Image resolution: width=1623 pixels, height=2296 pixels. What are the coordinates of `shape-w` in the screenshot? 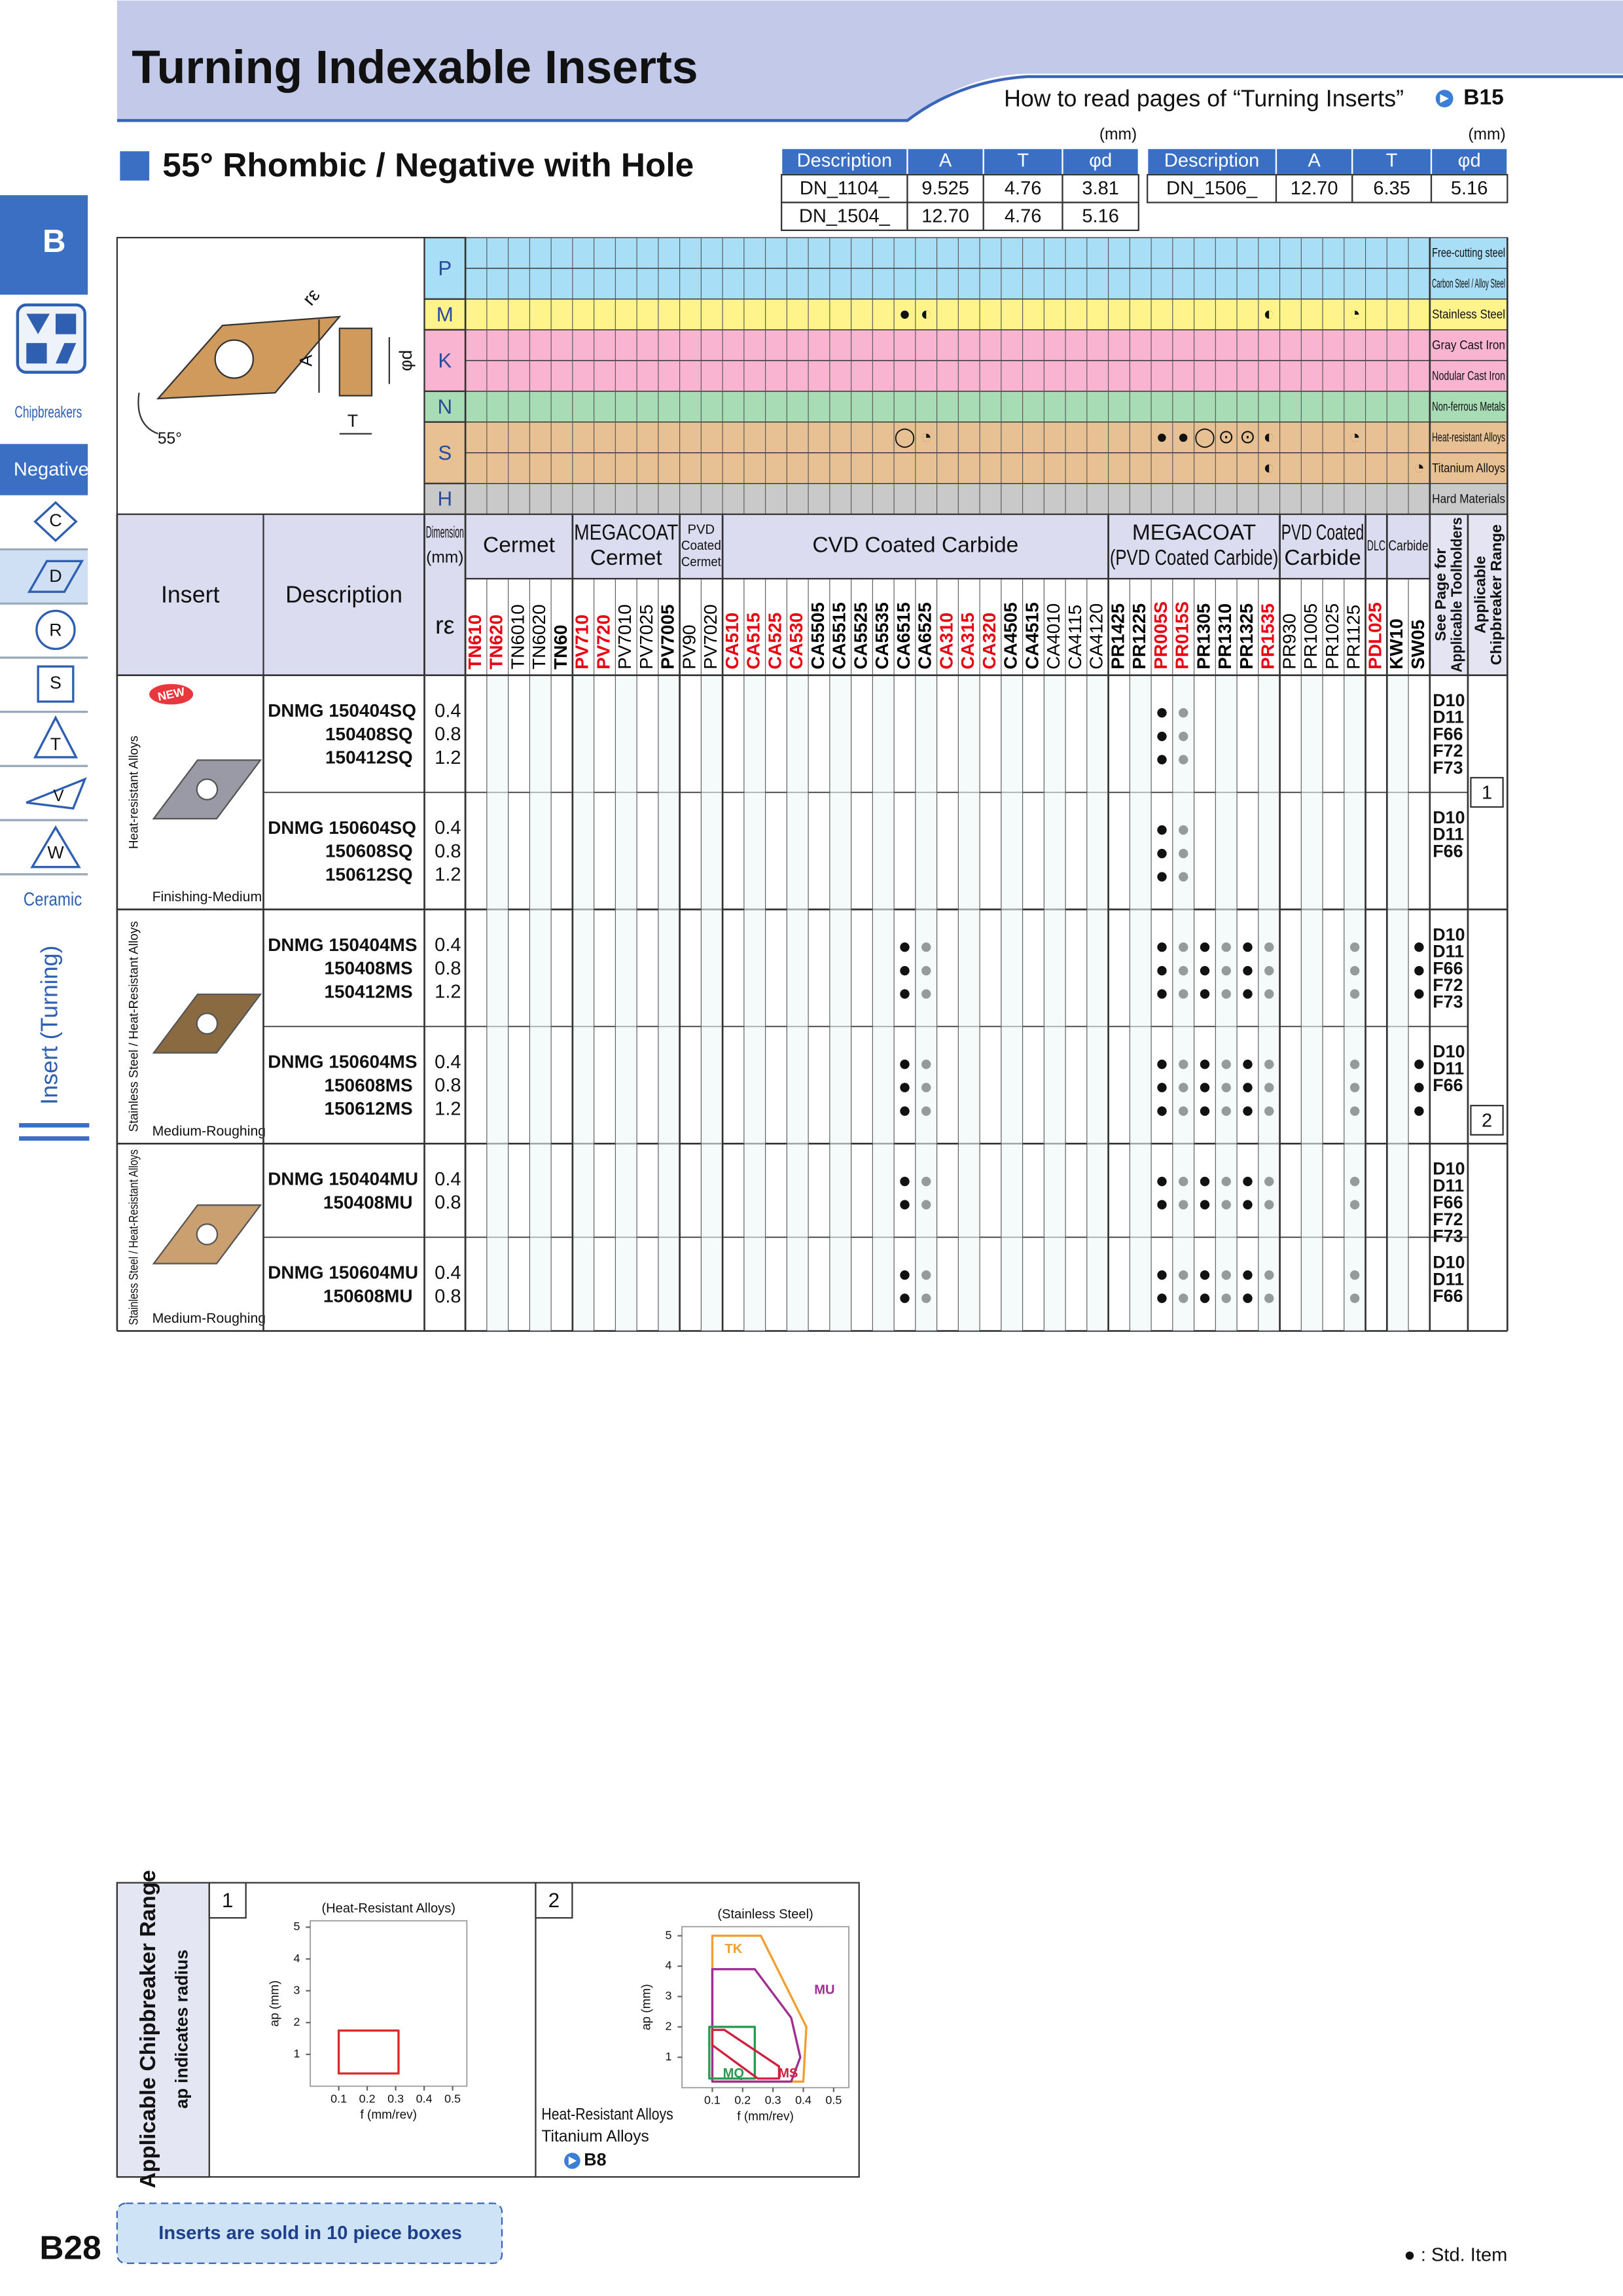 It's located at (55, 847).